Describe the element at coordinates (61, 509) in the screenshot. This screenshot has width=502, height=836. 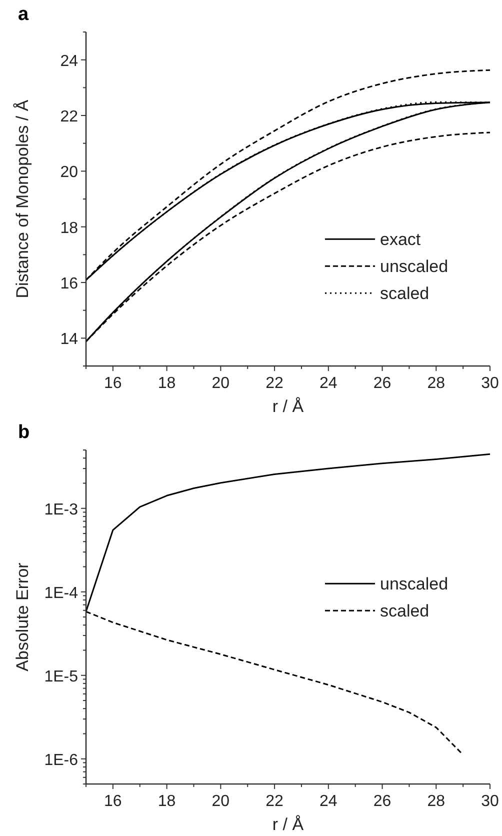
I see `y-tick-label: 1E-3` at that location.